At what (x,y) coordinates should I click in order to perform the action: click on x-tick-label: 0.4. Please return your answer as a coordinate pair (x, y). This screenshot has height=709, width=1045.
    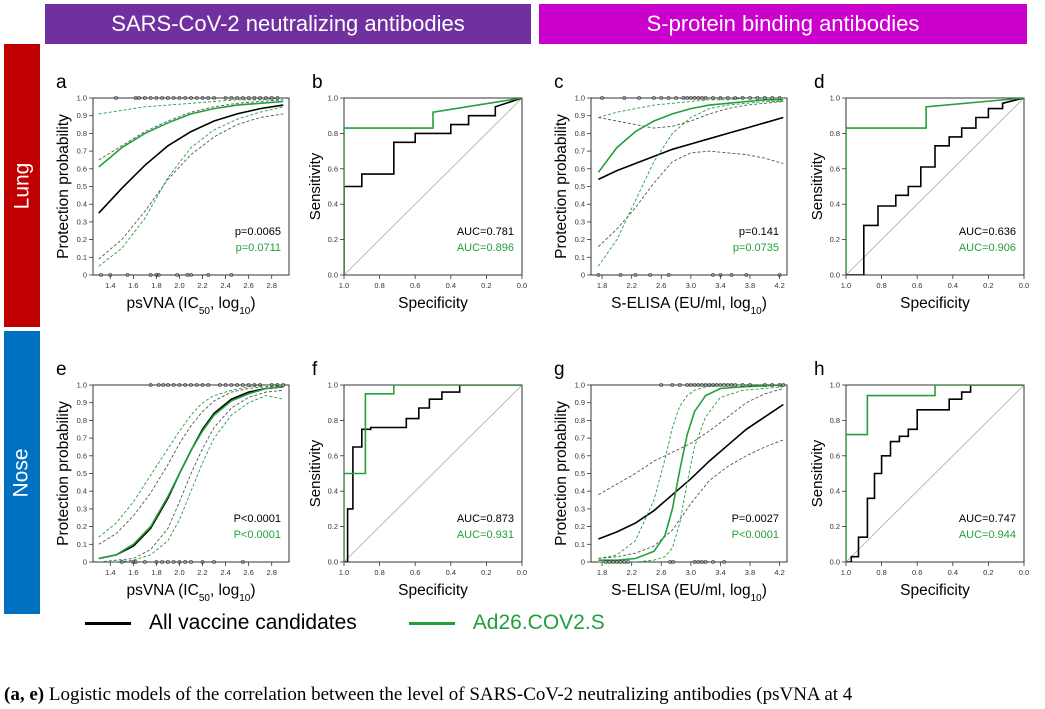
    Looking at the image, I should click on (451, 572).